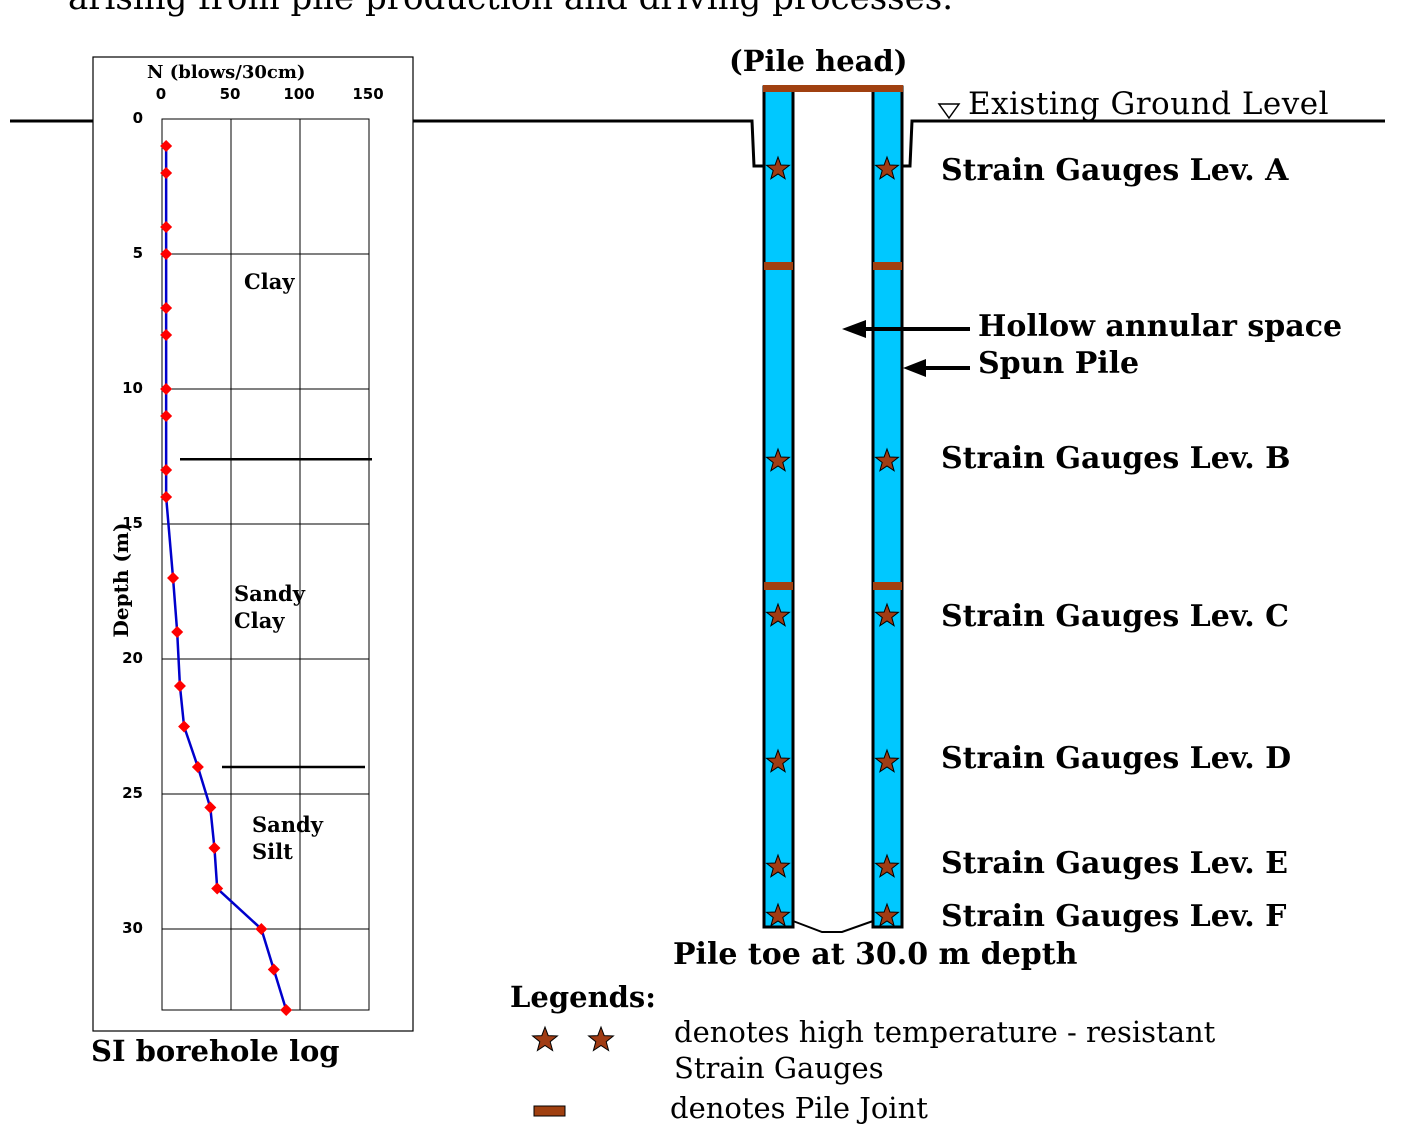 Image resolution: width=1402 pixels, height=1145 pixels. Describe the element at coordinates (269, 607) in the screenshot. I see `layer-label-sandy-clay: Sandy Clay` at that location.